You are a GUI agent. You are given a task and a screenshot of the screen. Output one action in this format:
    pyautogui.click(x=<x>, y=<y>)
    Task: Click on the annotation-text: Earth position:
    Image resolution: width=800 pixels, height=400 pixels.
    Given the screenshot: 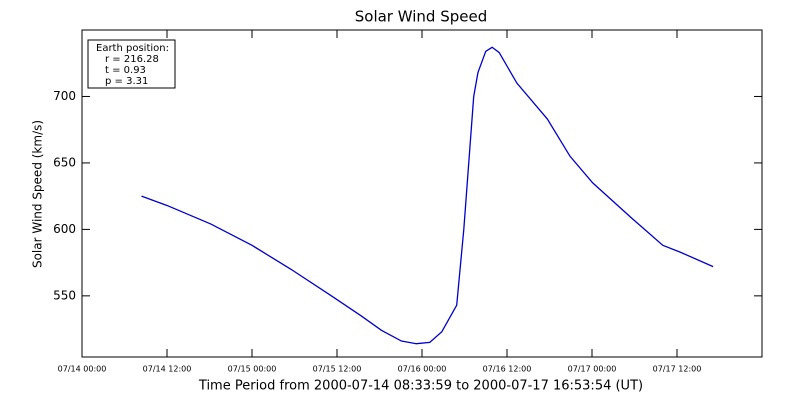 What is the action you would take?
    pyautogui.click(x=132, y=48)
    